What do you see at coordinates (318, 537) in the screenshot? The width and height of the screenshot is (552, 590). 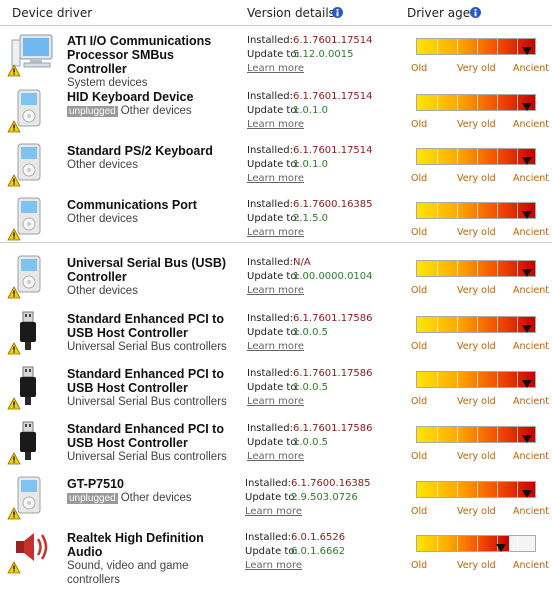 I see `installed-version: 6.0.1.6526` at bounding box center [318, 537].